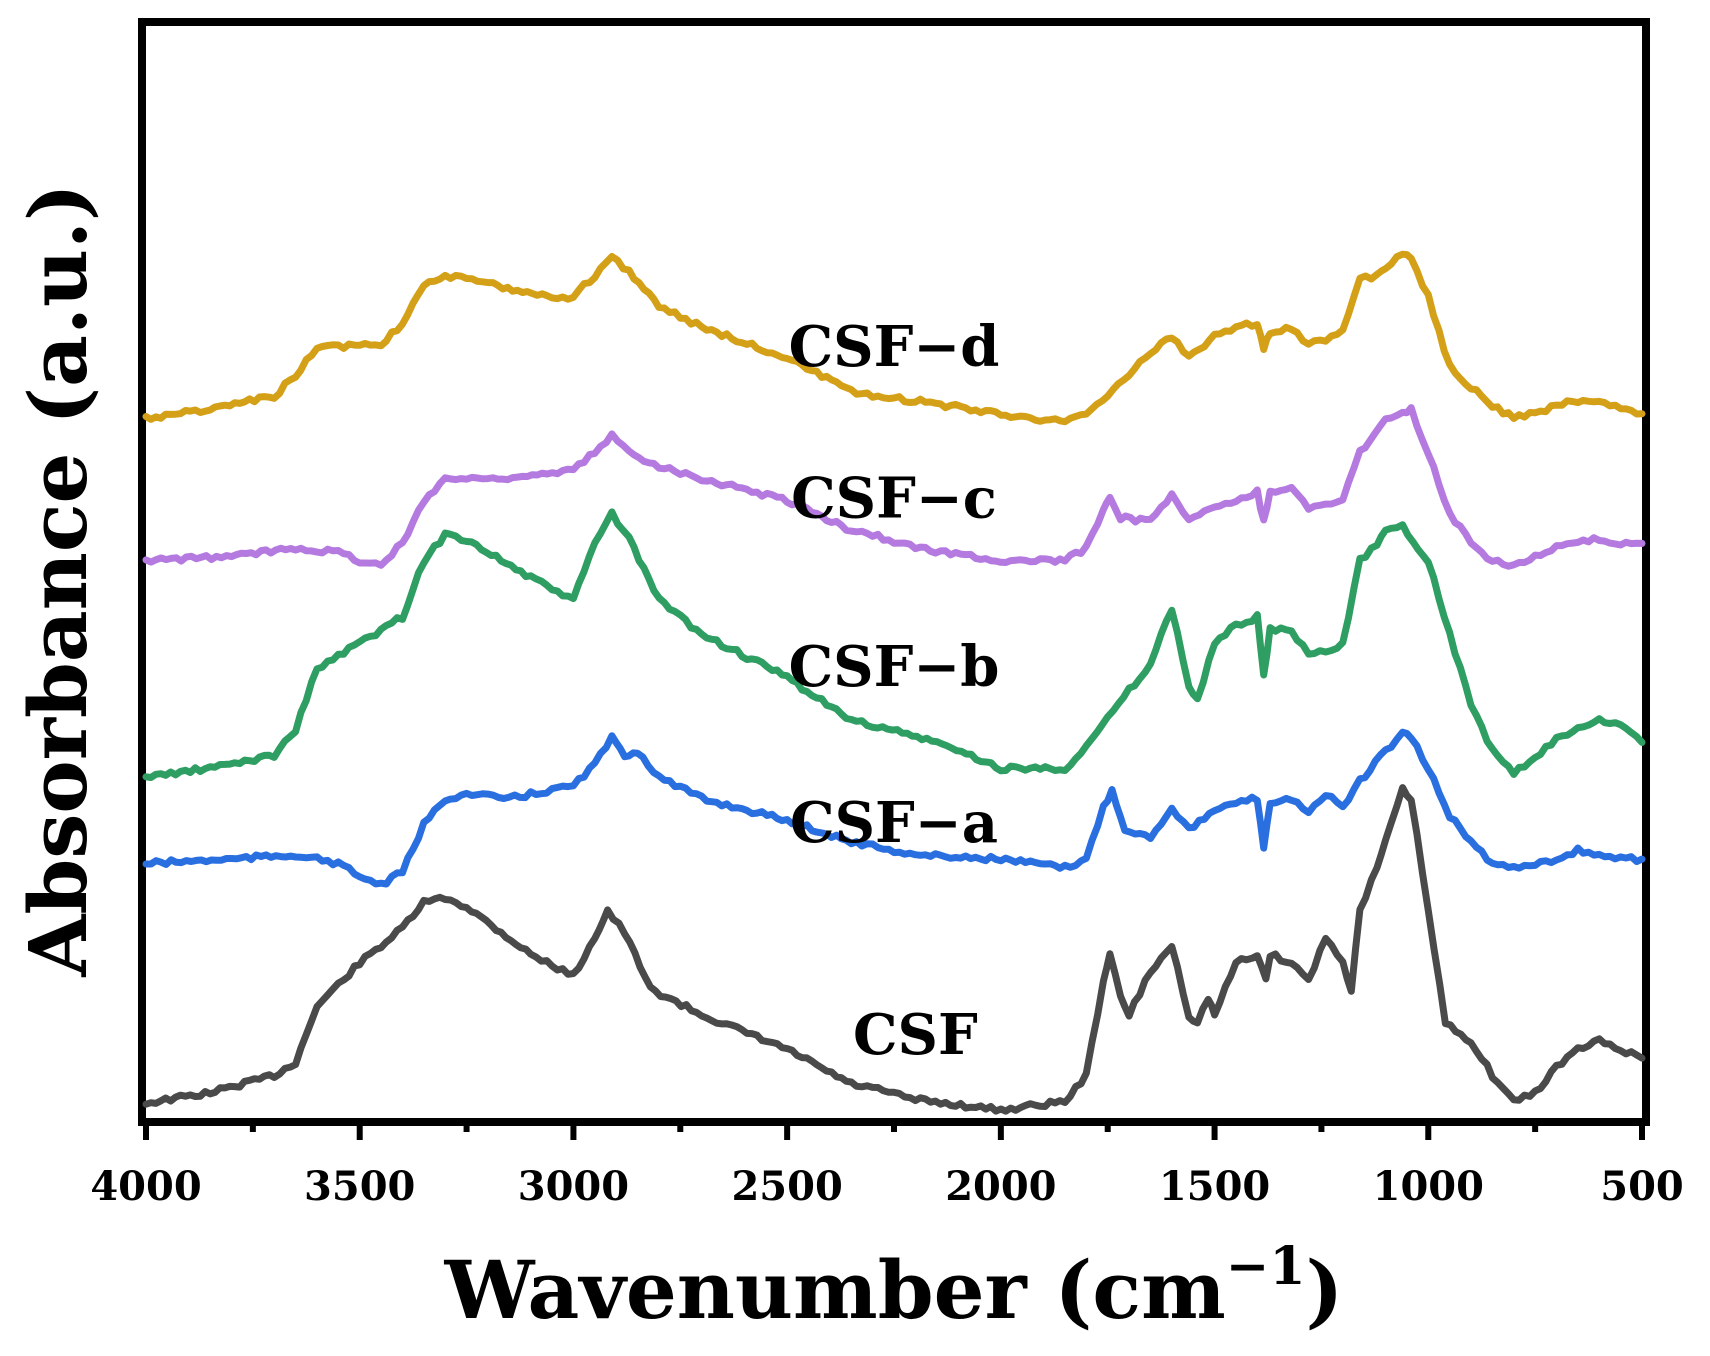  What do you see at coordinates (915, 1035) in the screenshot?
I see `series-label-csf: CSF` at bounding box center [915, 1035].